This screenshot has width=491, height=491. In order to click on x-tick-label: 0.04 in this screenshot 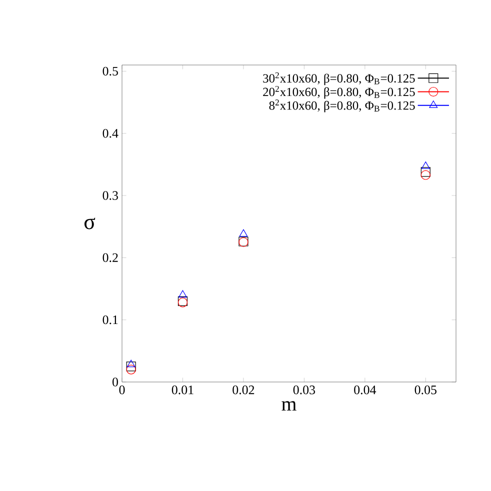, I will do `click(365, 390)`.